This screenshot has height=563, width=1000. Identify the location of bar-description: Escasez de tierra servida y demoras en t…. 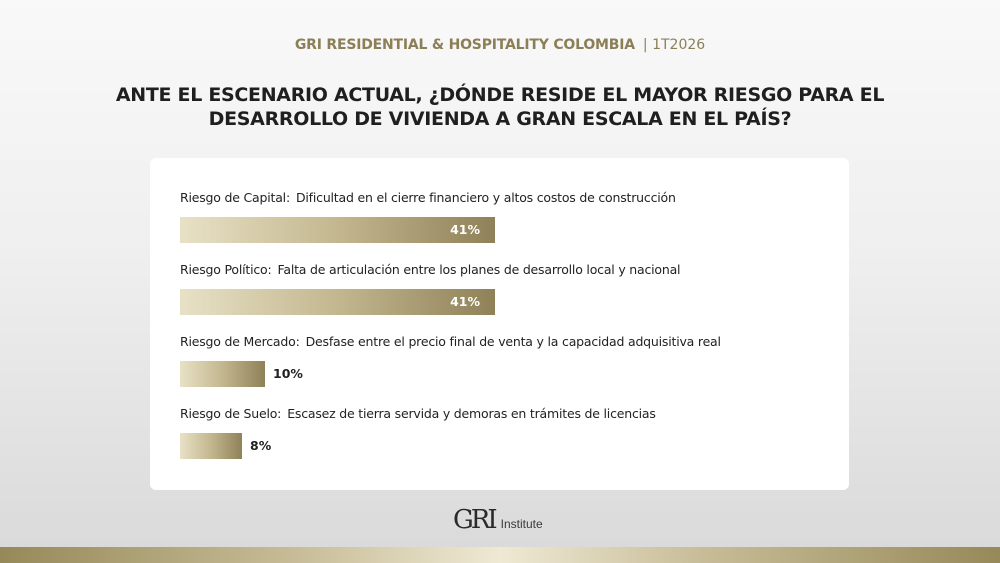
(471, 413).